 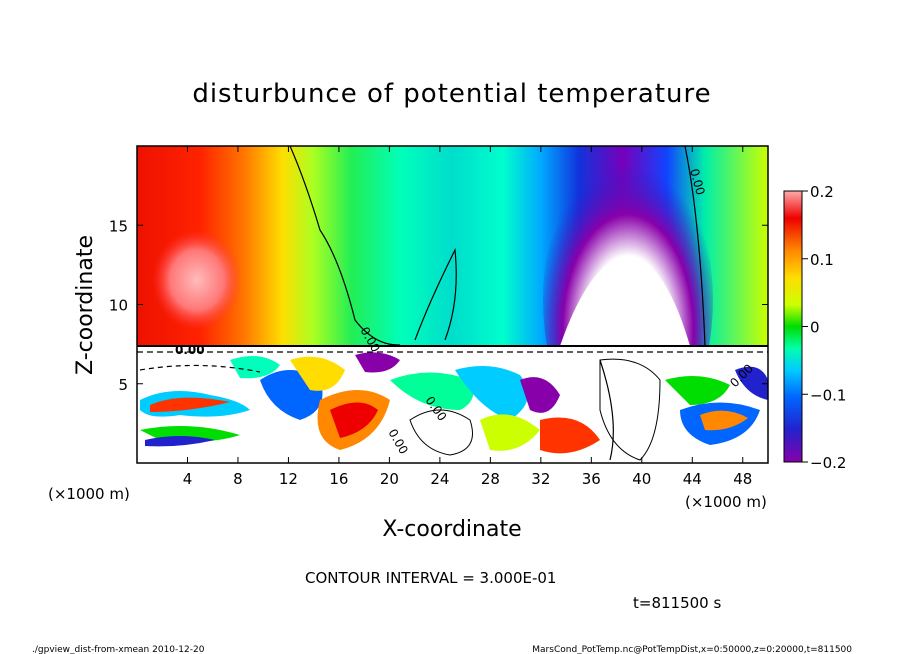 What do you see at coordinates (540, 479) in the screenshot?
I see `x-tick-label: 32` at bounding box center [540, 479].